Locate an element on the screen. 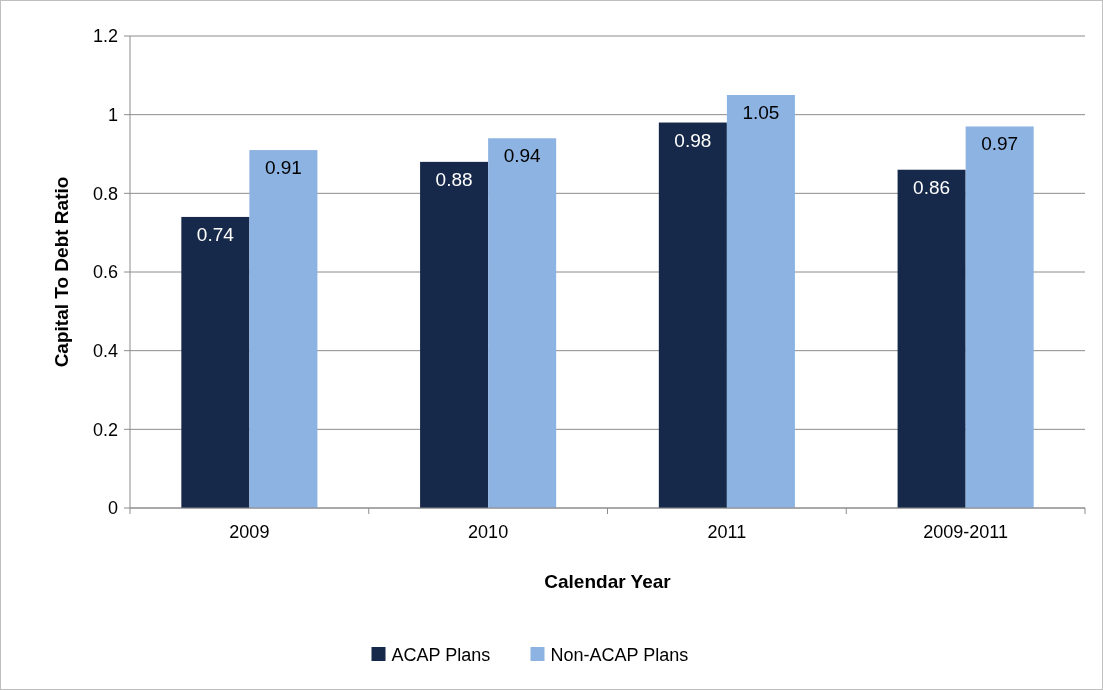  data-label: 0.94 is located at coordinates (522, 156).